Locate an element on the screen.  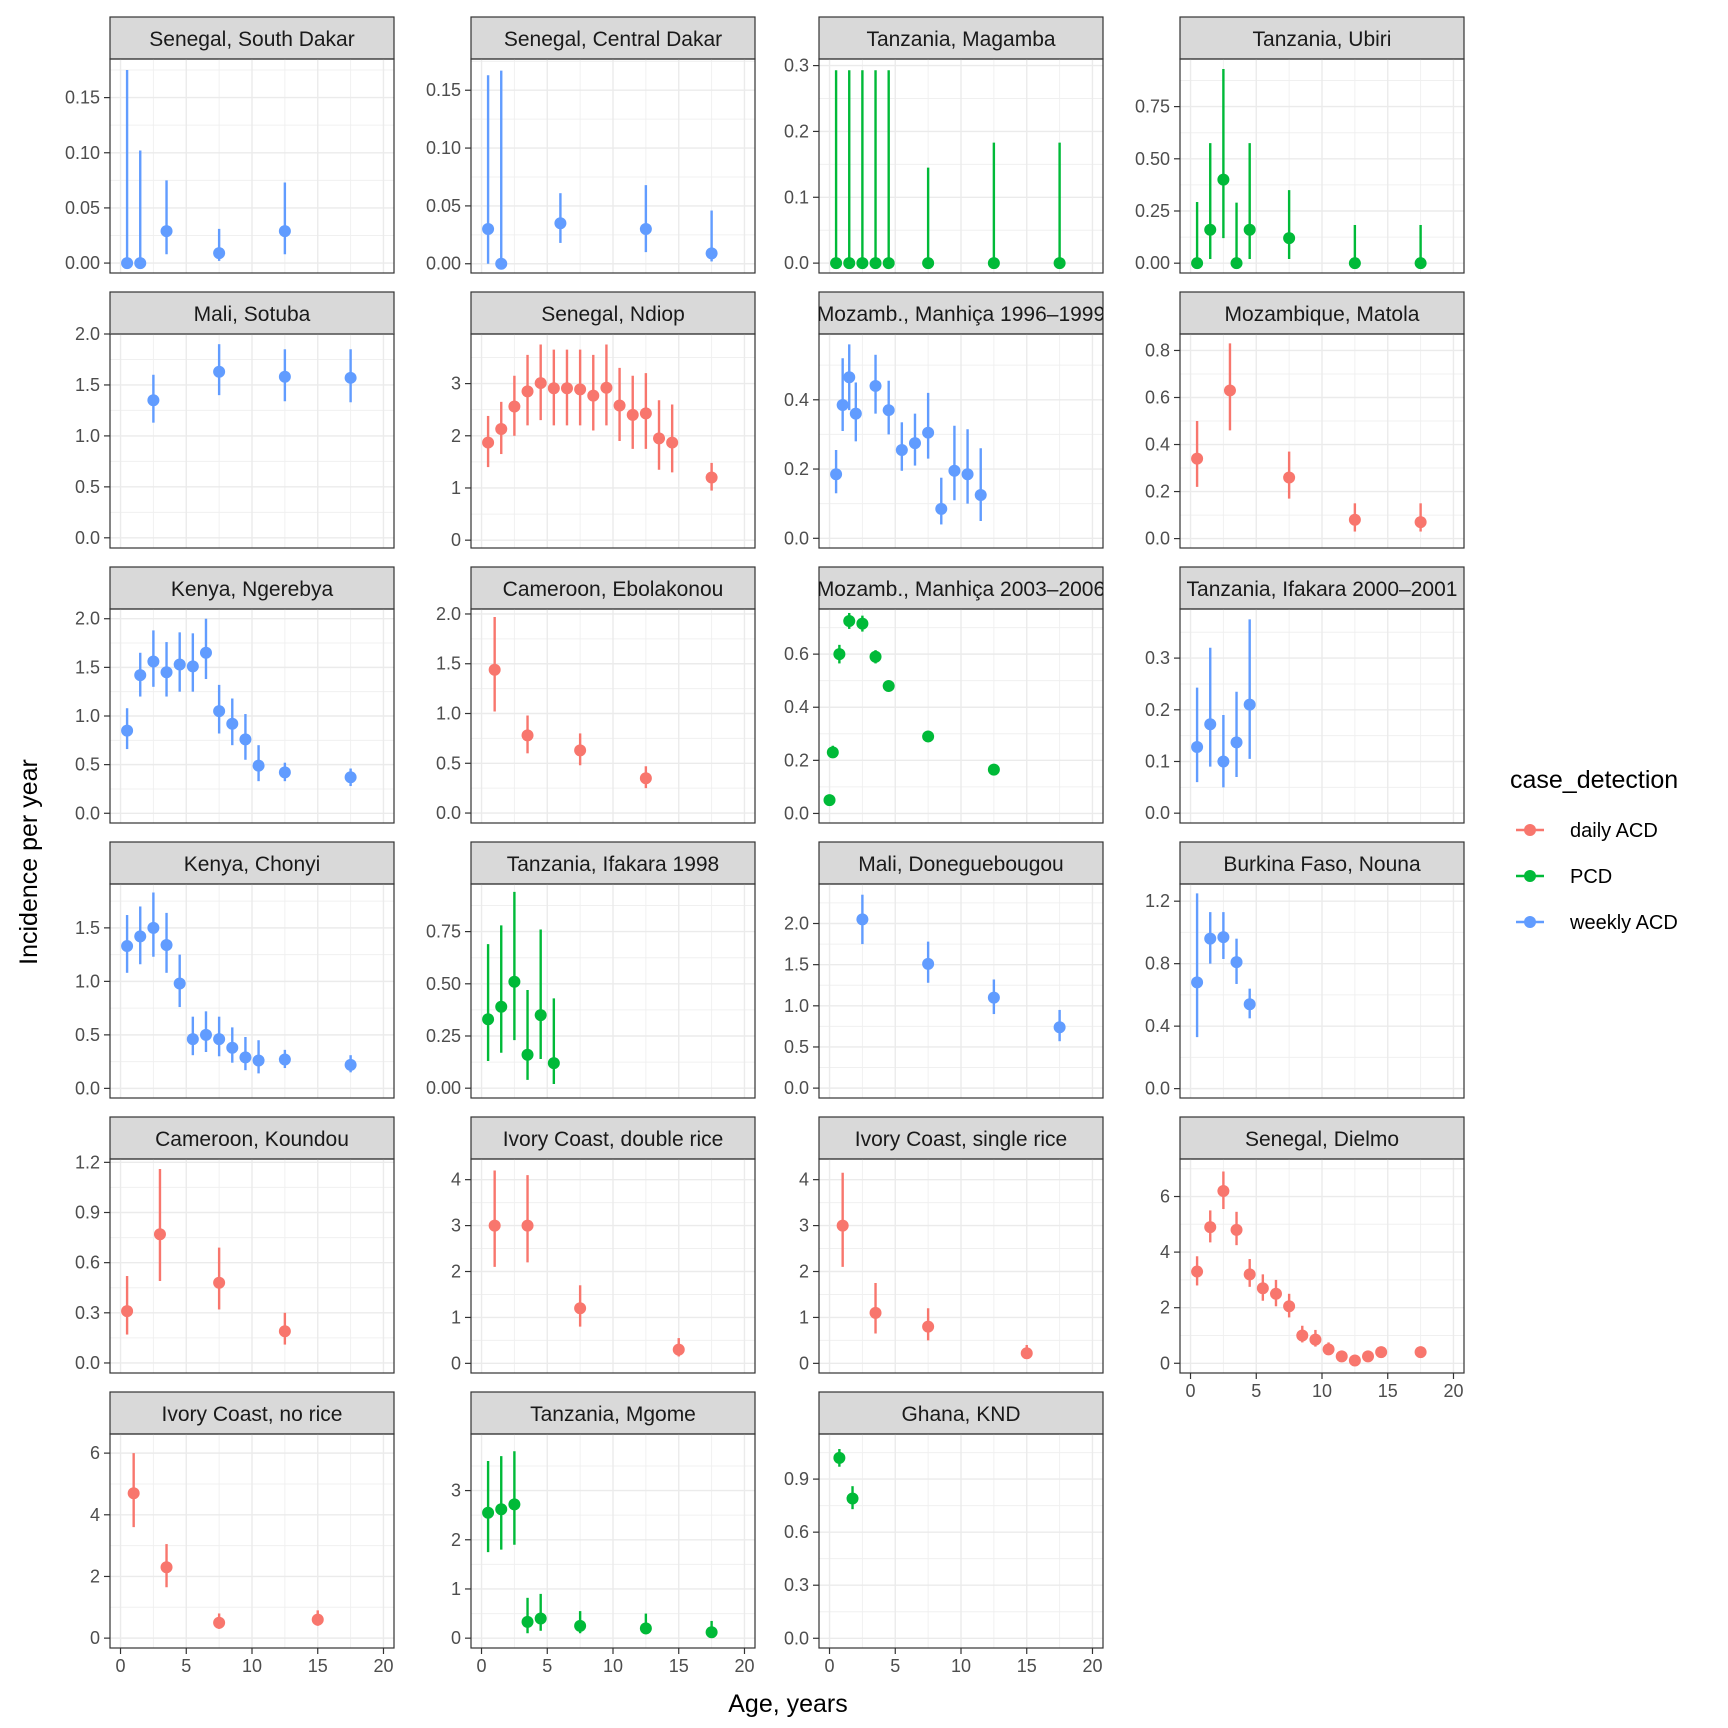
y-tick-label: 0.0 is located at coordinates (796, 1088).